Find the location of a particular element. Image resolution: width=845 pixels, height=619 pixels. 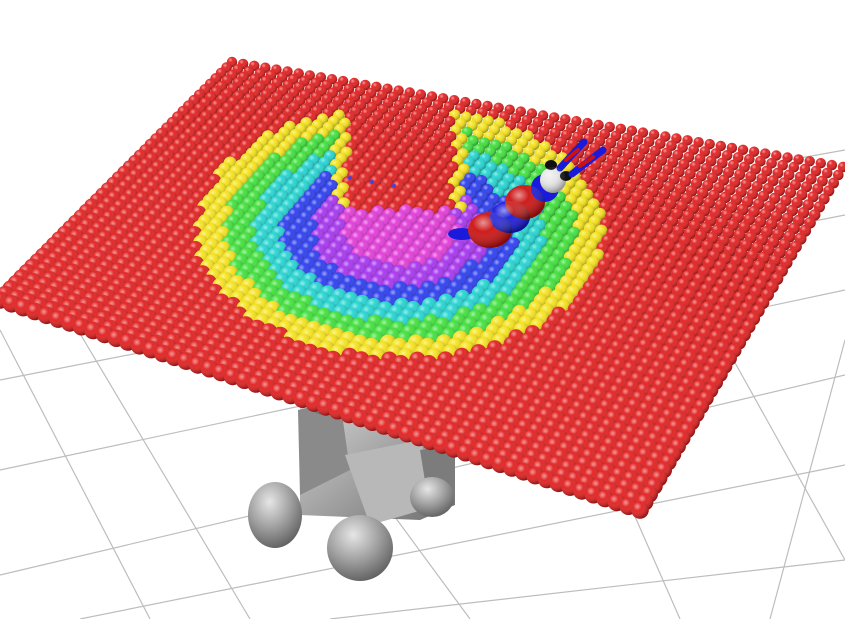

base-foot-center is located at coordinates (360, 548).